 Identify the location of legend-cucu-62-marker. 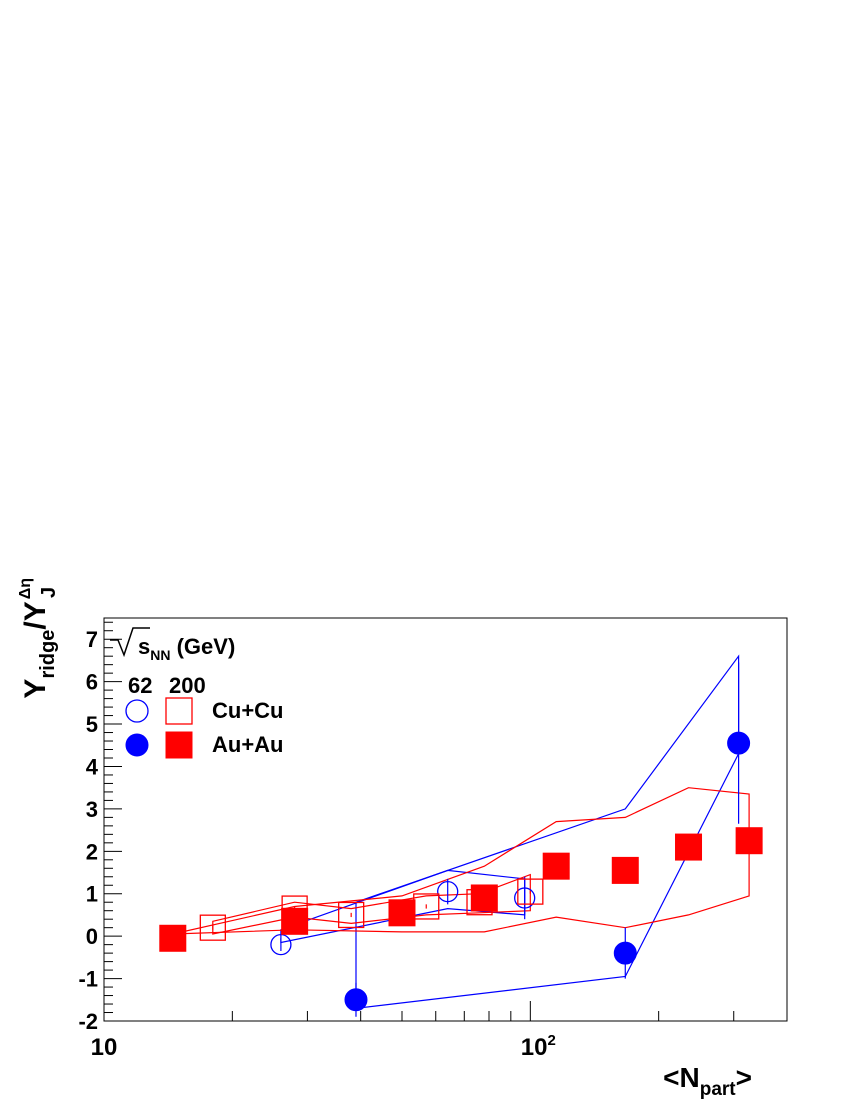
(137, 711).